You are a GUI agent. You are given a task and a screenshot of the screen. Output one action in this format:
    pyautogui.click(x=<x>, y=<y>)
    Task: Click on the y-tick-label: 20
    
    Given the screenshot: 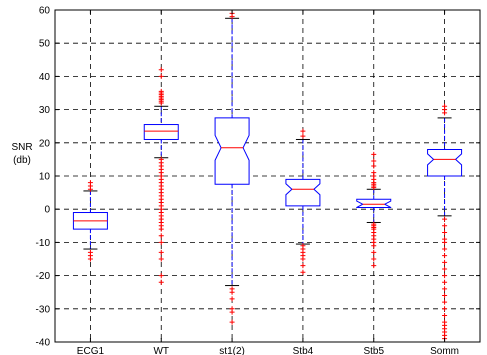 What is the action you would take?
    pyautogui.click(x=45, y=143)
    